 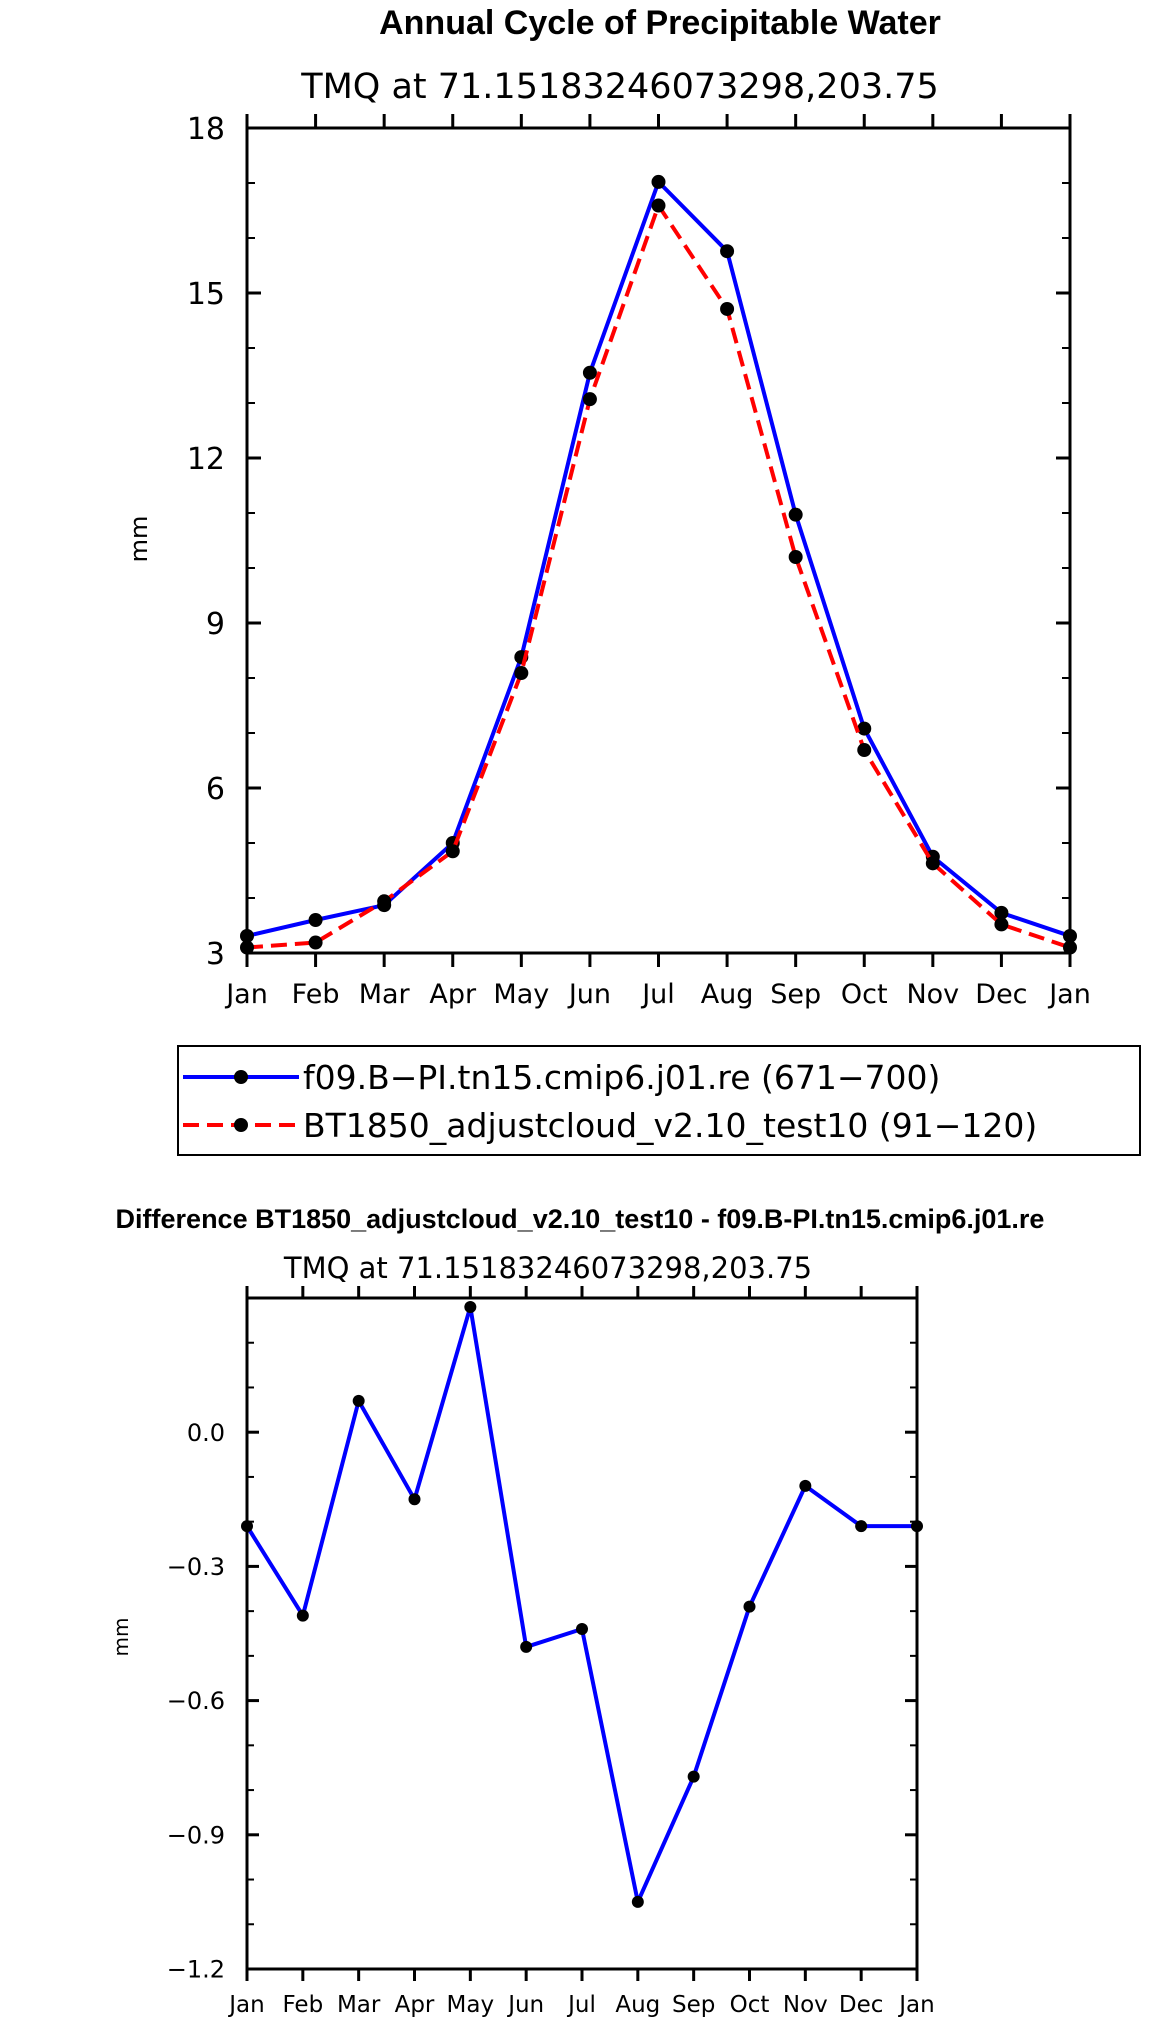 What do you see at coordinates (693, 2005) in the screenshot?
I see `c2-x-tick-label: Sep` at bounding box center [693, 2005].